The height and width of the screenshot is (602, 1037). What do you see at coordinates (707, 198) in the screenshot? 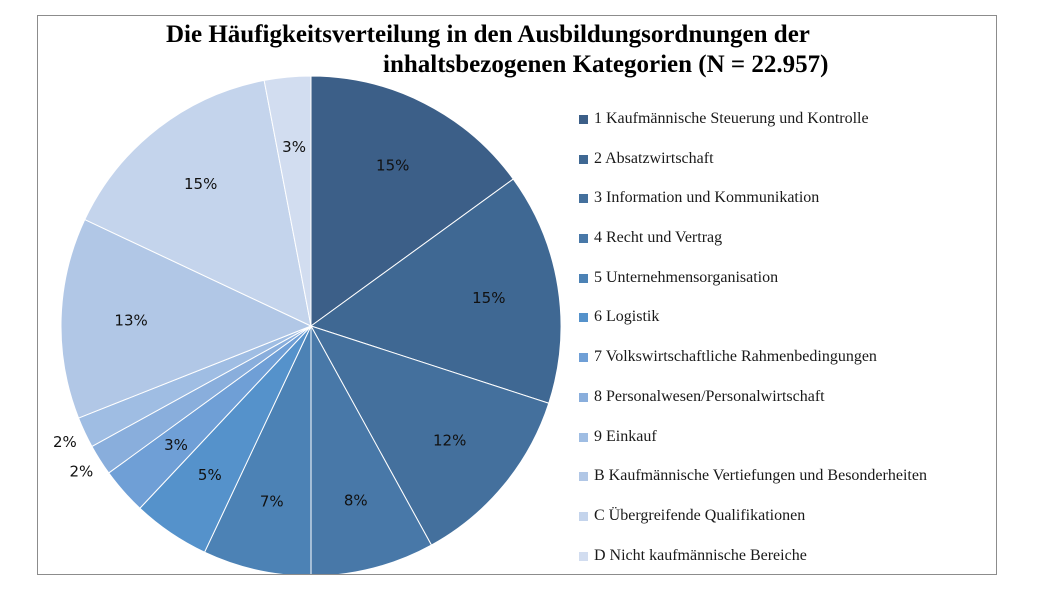
I see `legend-label: 3 Information und Kommunikation` at bounding box center [707, 198].